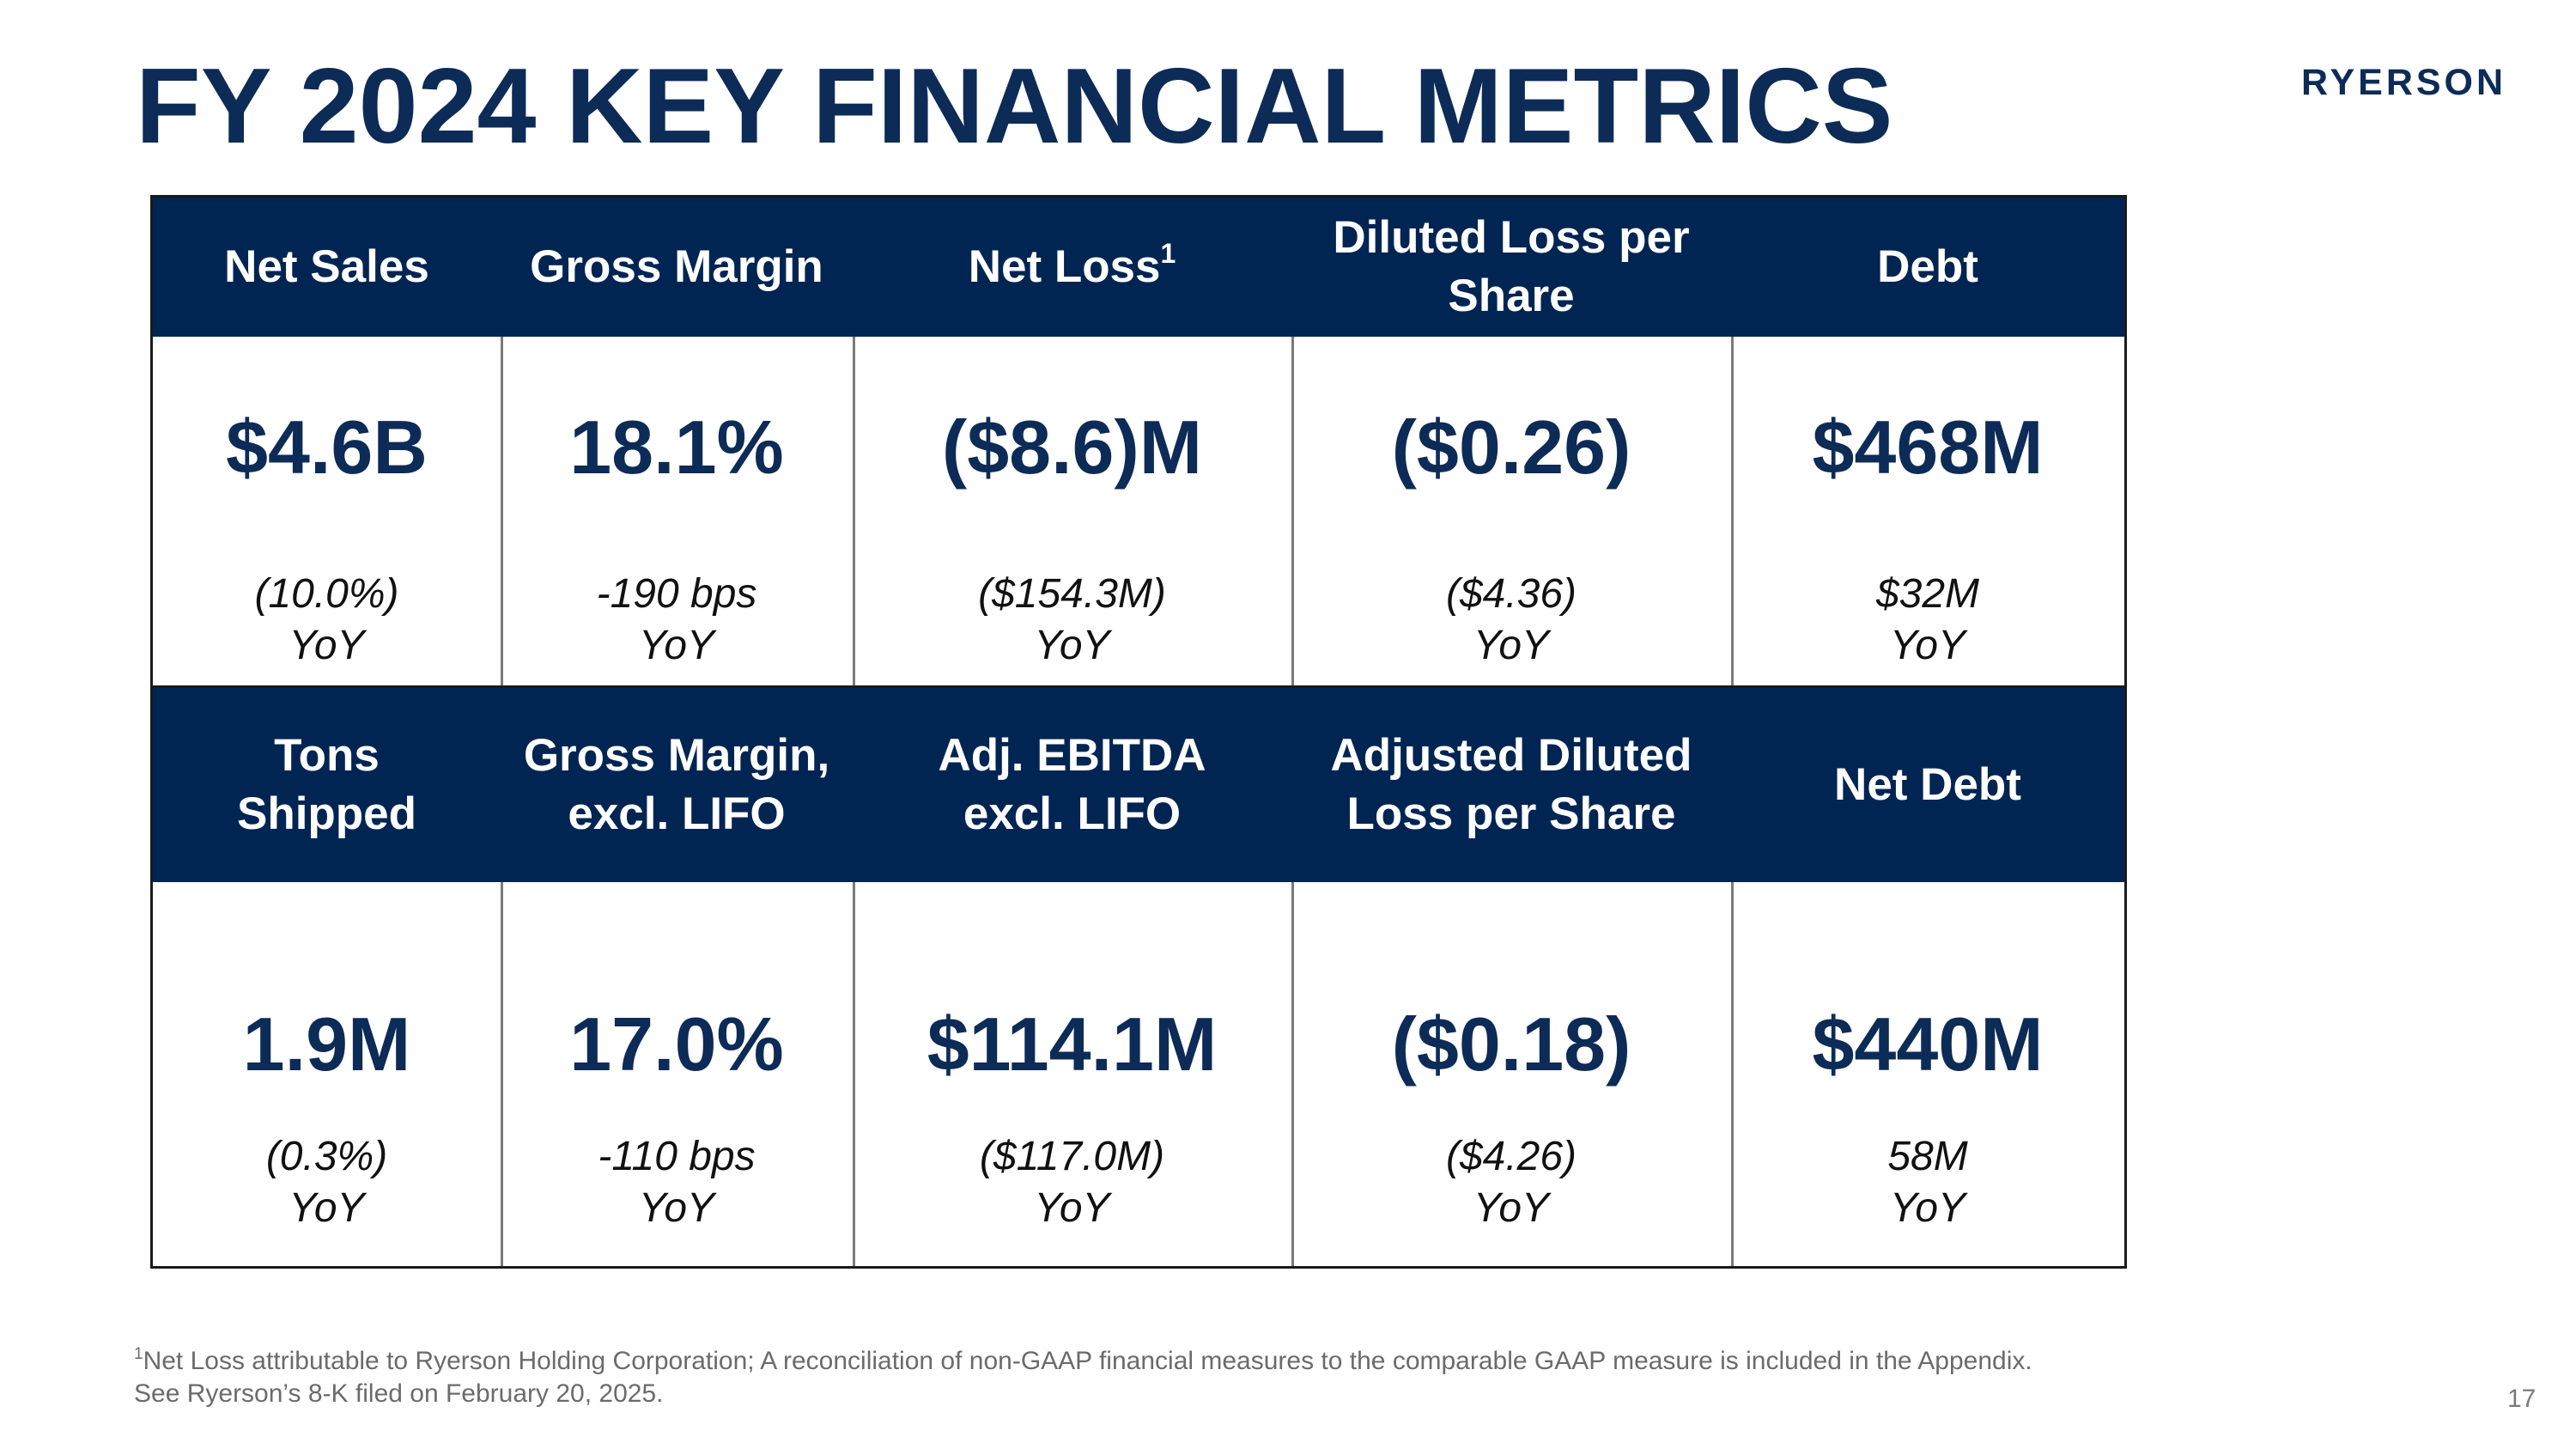  What do you see at coordinates (1511, 594) in the screenshot?
I see `change-diluted-loss-per-share: ($4.36)` at bounding box center [1511, 594].